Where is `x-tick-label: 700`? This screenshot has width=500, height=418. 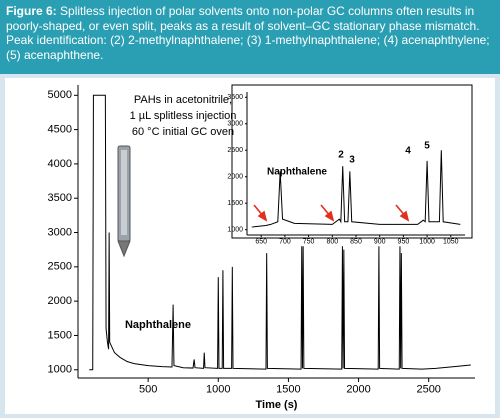
x-tick-label: 700 is located at coordinates (285, 242).